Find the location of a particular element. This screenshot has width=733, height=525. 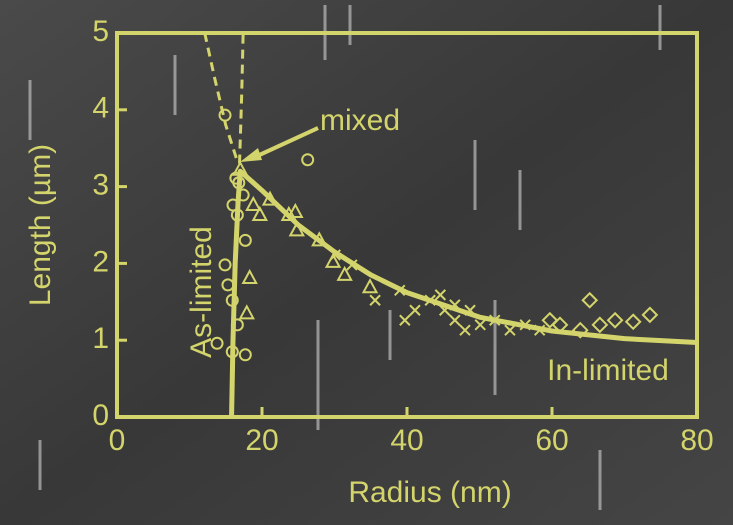

y-tick-label: 2 is located at coordinates (100, 261).